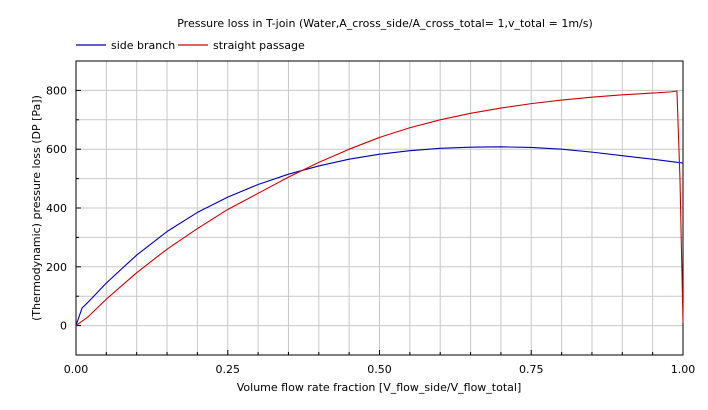  Describe the element at coordinates (36, 208) in the screenshot. I see `y-axis-label: (Thermodynamic) pressure loss (DP [Pa])` at that location.